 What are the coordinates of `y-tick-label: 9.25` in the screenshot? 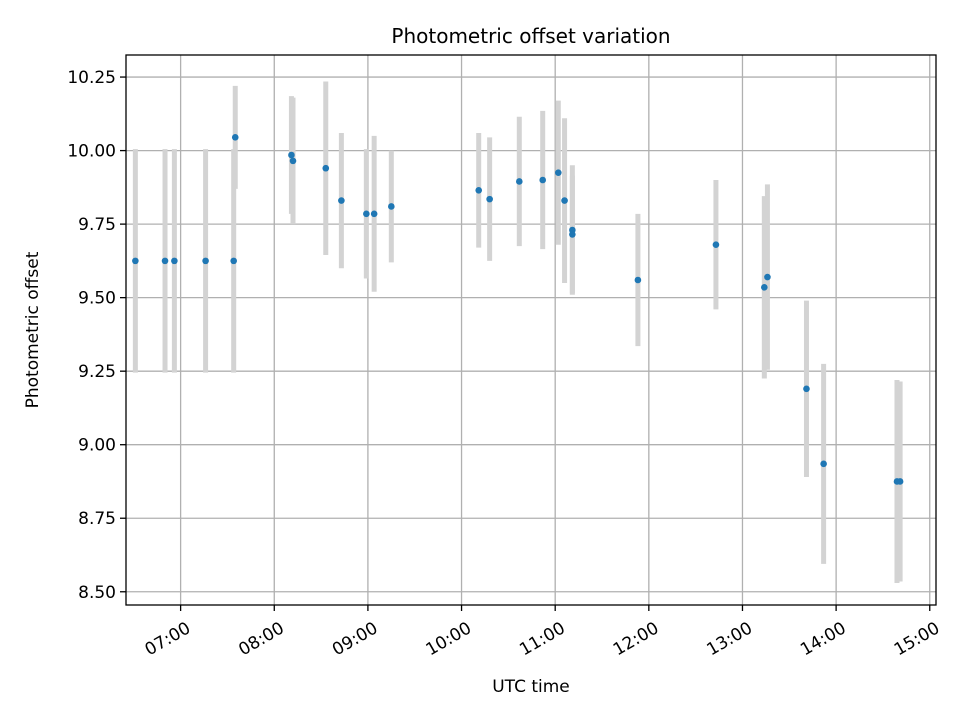 It's located at (97, 372).